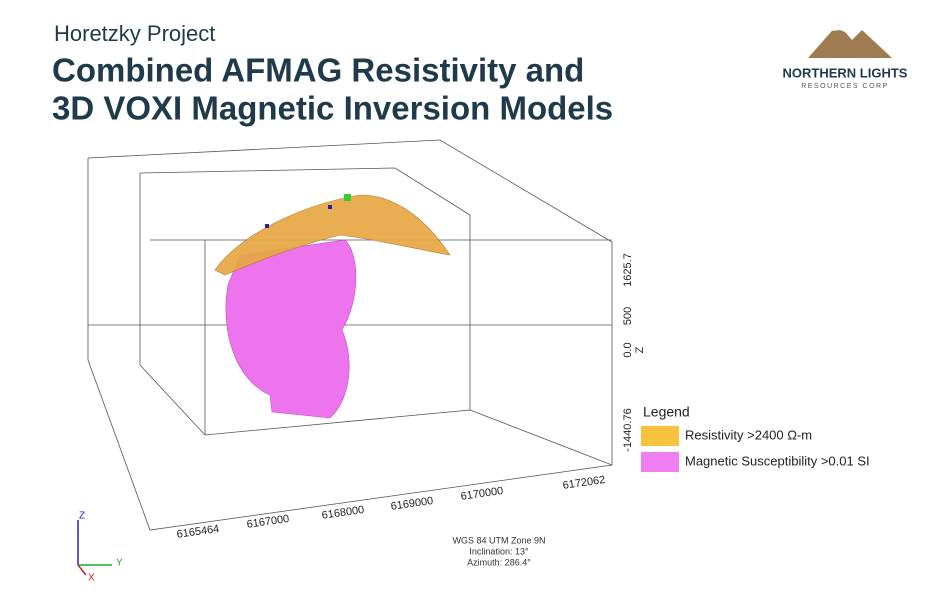  Describe the element at coordinates (134, 33) in the screenshot. I see `subtitle: Horetzky Project` at that location.